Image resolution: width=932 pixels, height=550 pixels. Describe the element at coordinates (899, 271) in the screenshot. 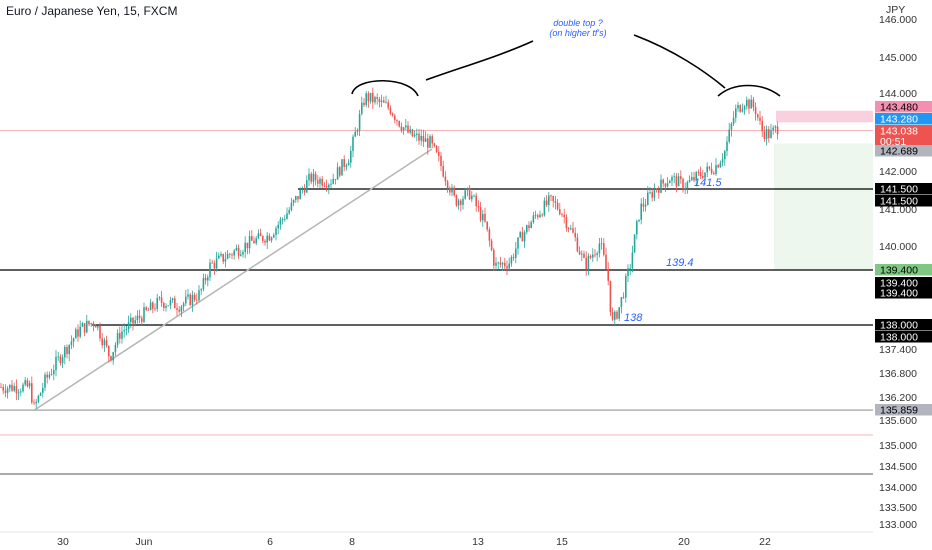

I see `price-tag-value: 139.400` at that location.